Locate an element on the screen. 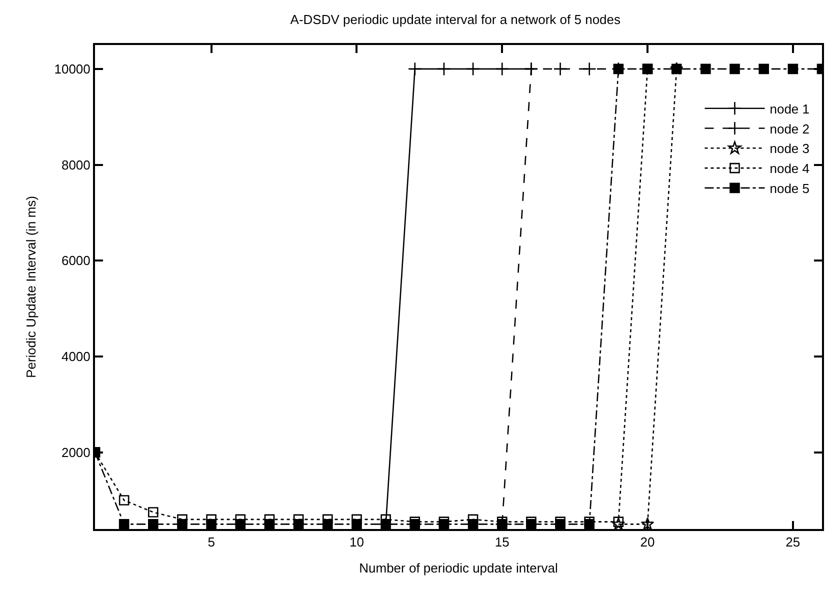  y-axis-title: Periodic Update Interval (in ms) is located at coordinates (31, 287).